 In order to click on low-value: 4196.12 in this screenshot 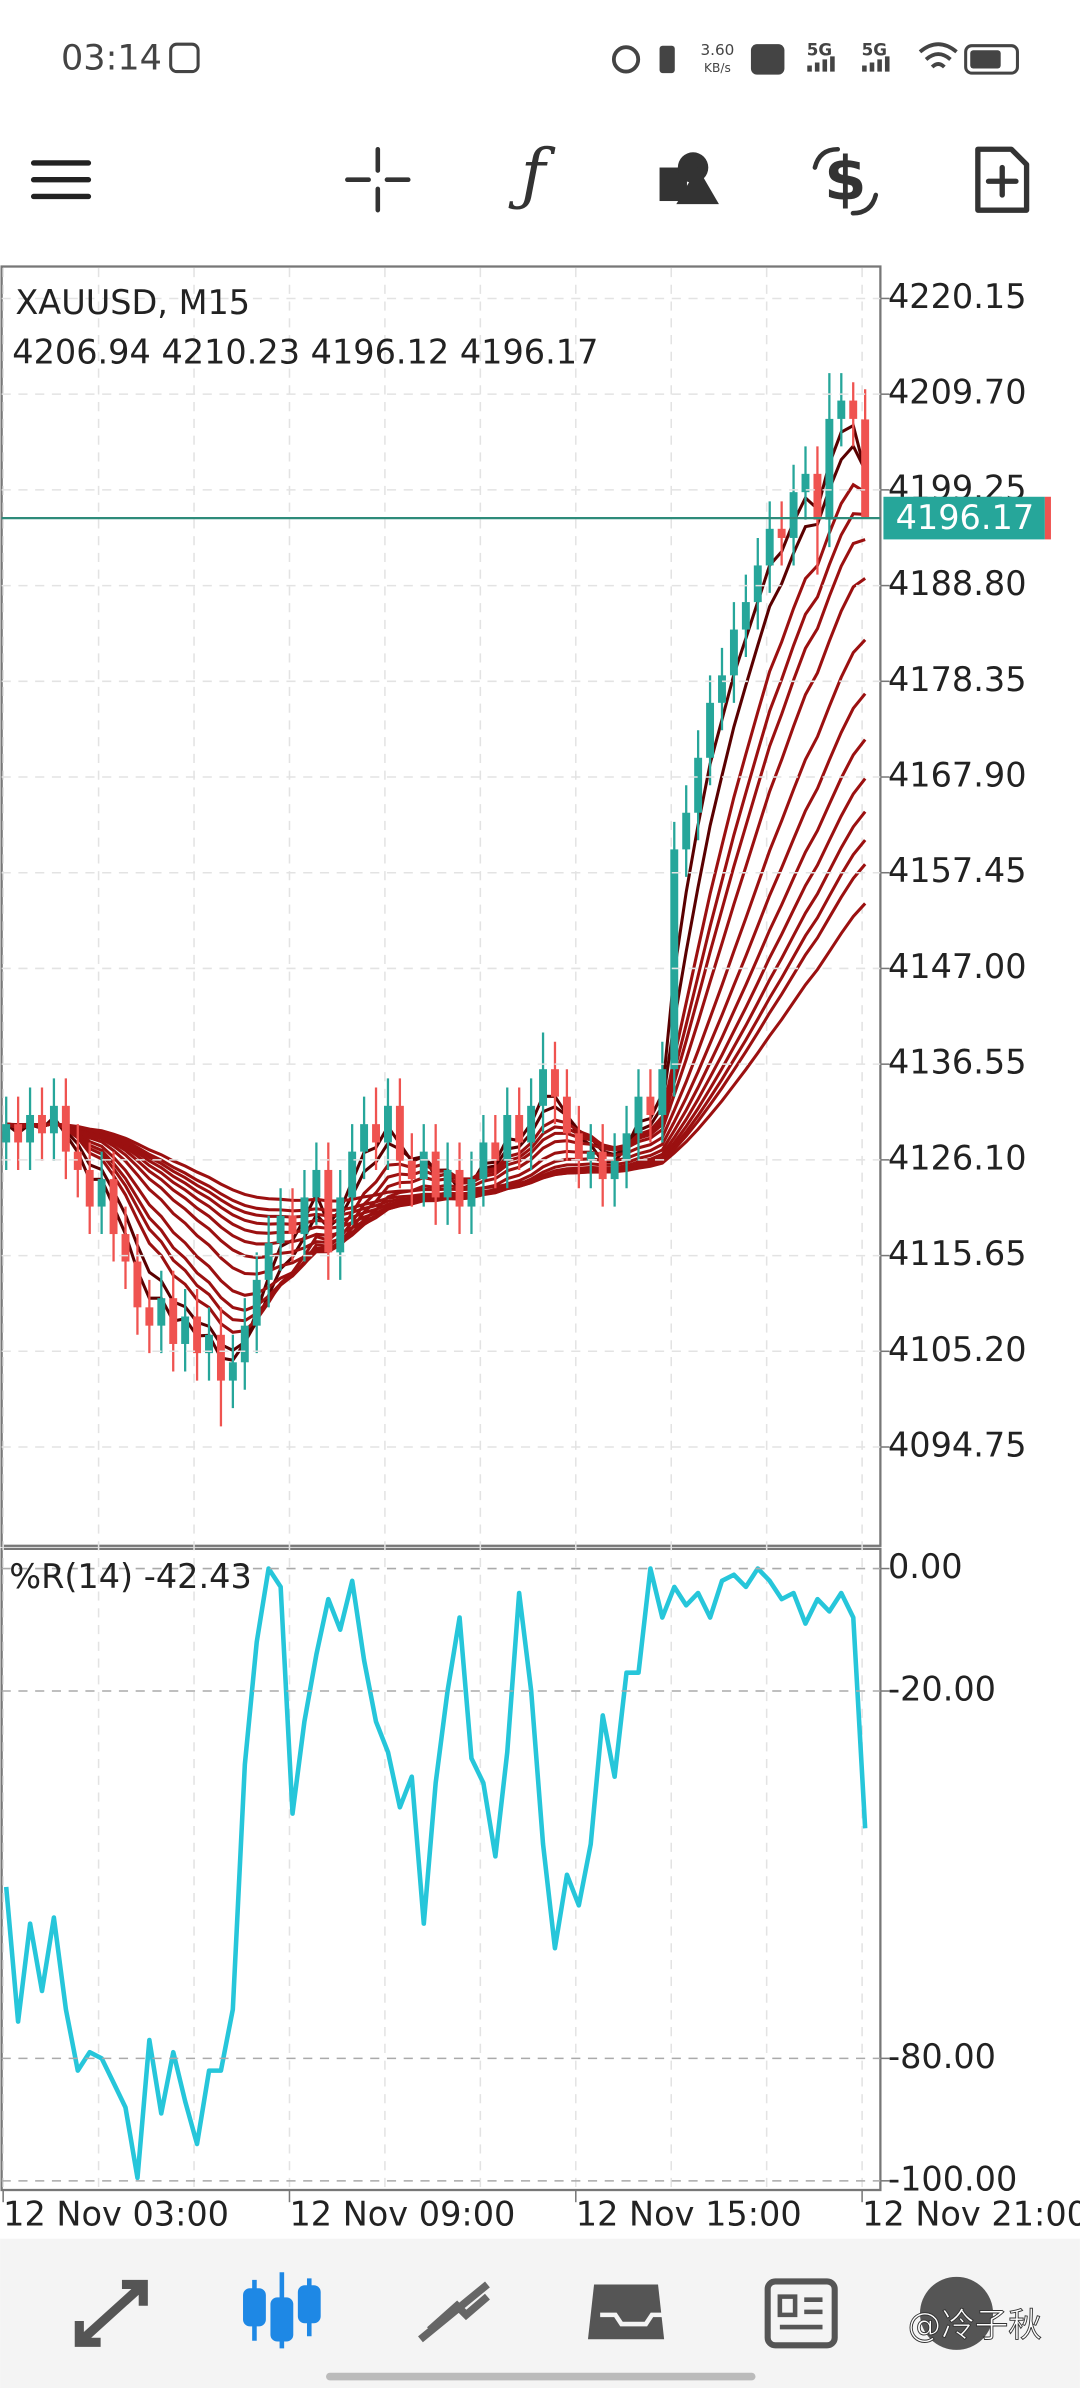, I will do `click(380, 351)`.